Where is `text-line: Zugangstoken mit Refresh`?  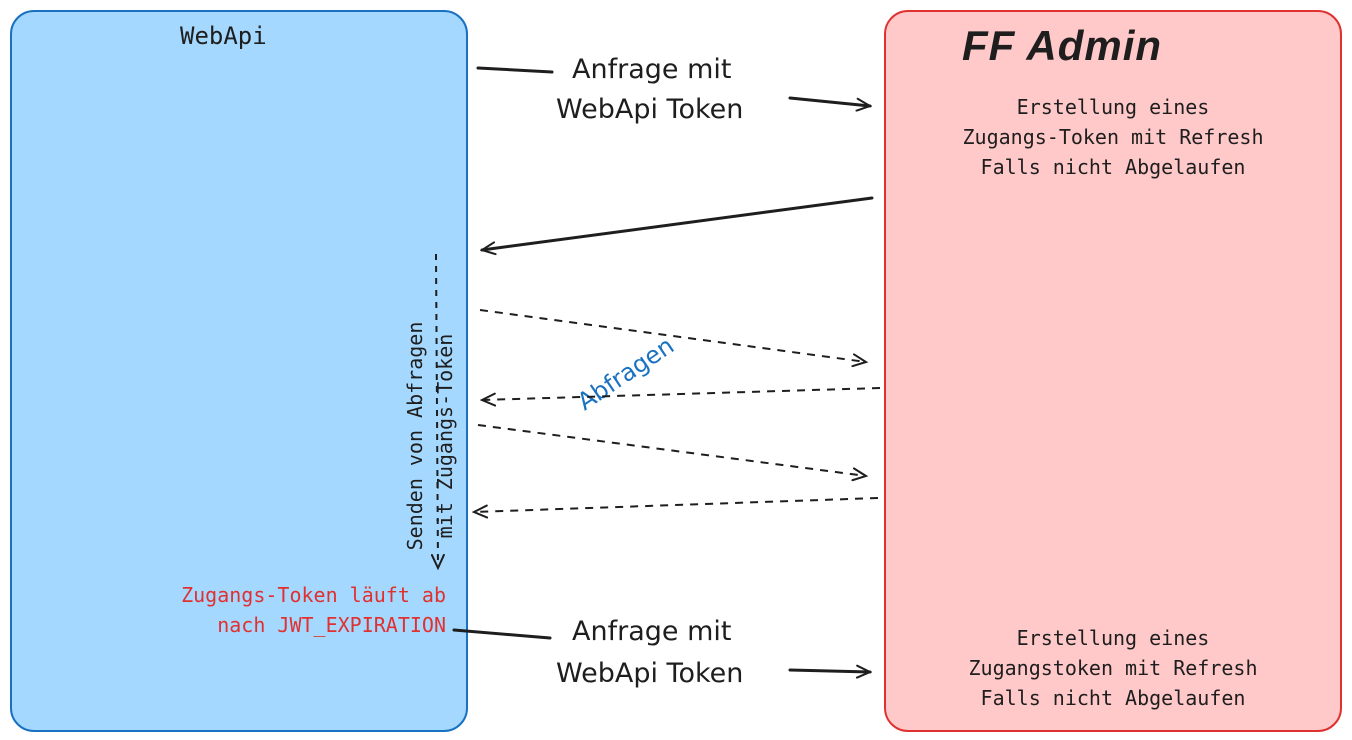 text-line: Zugangstoken mit Refresh is located at coordinates (1113, 668).